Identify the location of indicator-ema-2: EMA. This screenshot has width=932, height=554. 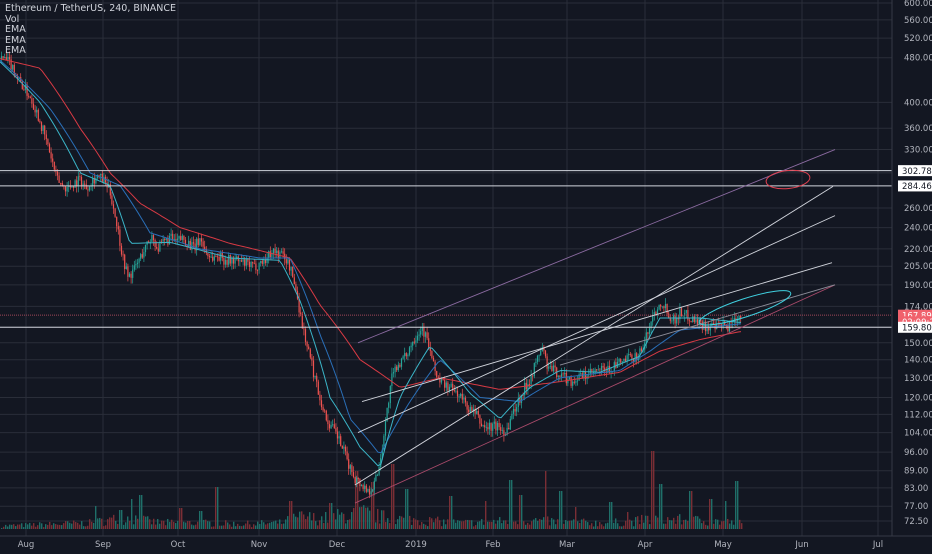
(15, 40).